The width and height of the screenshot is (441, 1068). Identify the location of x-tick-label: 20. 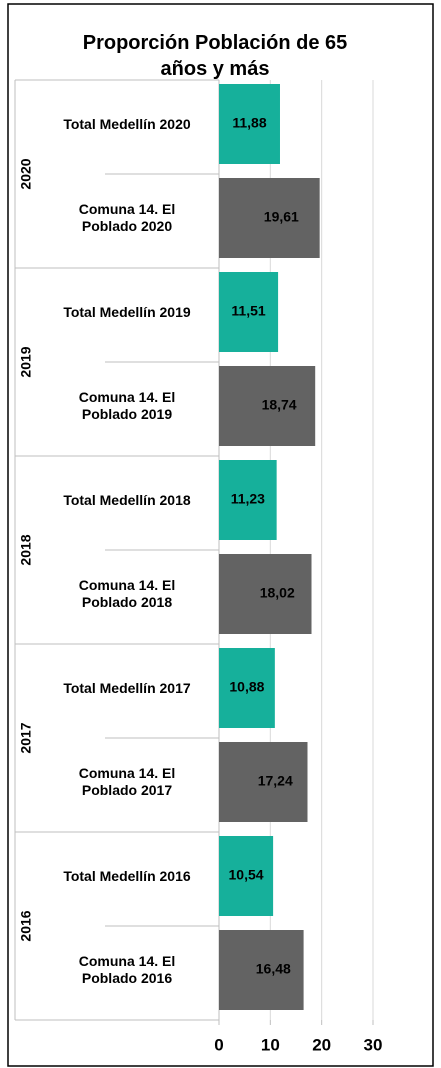
(321, 1044).